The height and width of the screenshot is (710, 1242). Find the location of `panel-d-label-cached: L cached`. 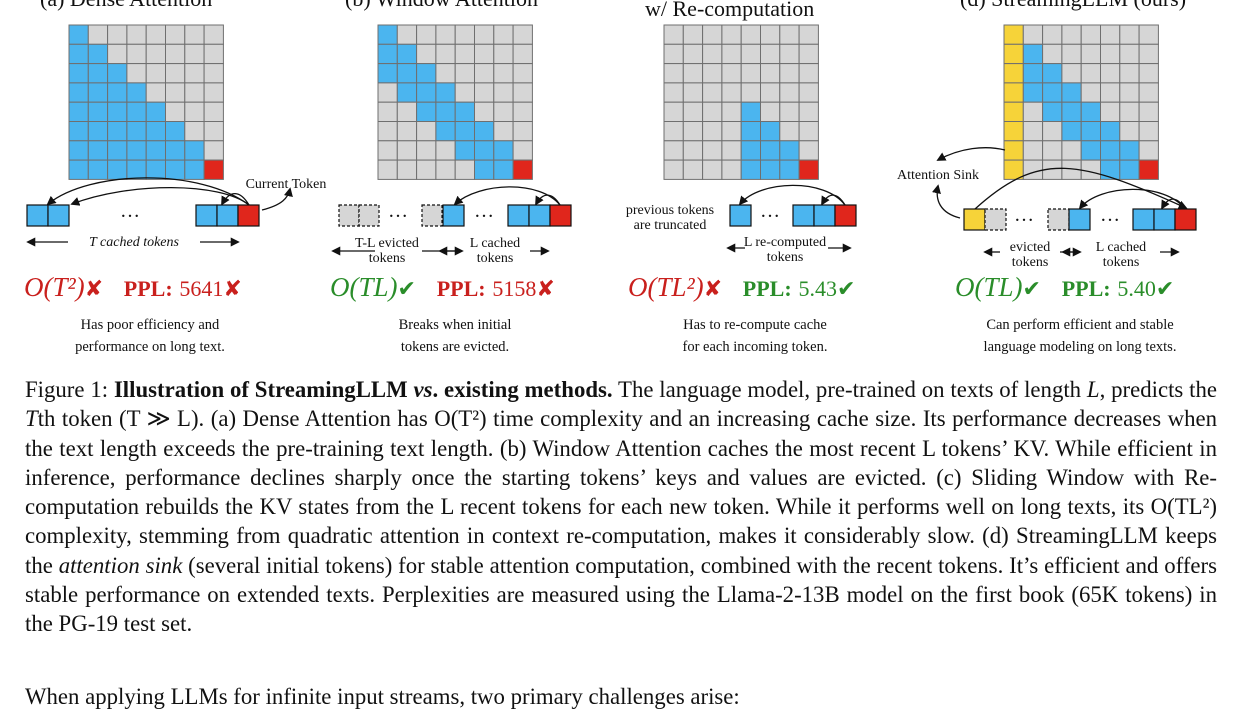

panel-d-label-cached: L cached is located at coordinates (1121, 247).